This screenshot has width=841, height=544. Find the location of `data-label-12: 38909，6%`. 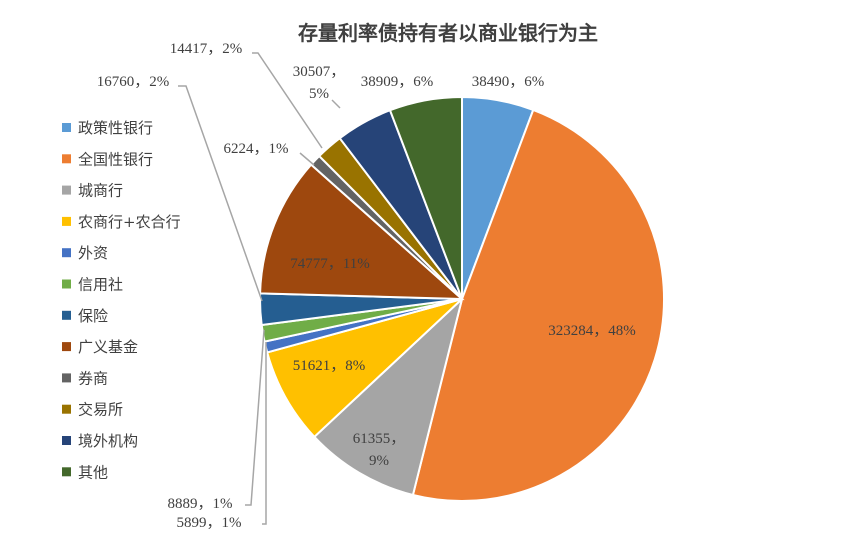

data-label-12: 38909，6% is located at coordinates (397, 82).